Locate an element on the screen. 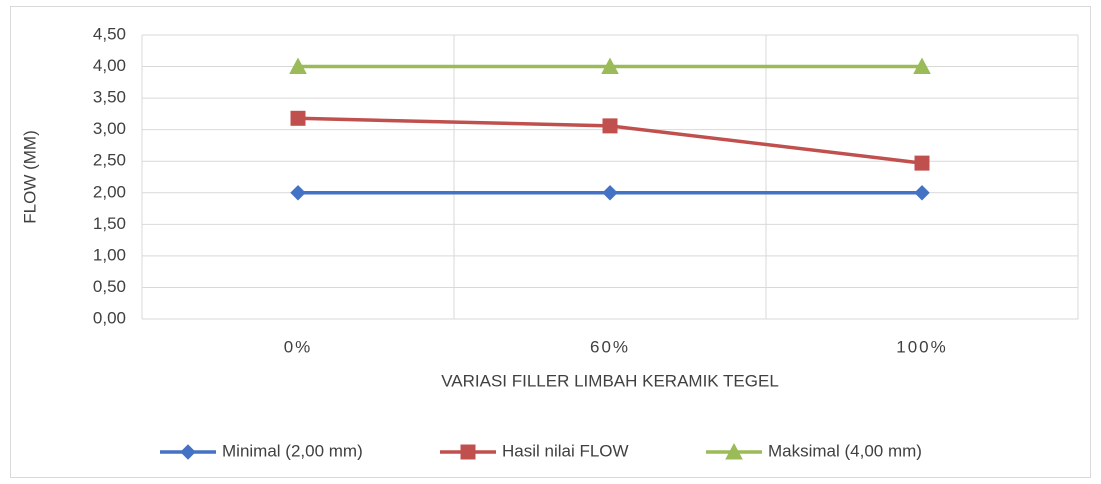  x-axis-label: VARIASI FILLER LIMBAH KERAMIK TEGEL is located at coordinates (610, 380).